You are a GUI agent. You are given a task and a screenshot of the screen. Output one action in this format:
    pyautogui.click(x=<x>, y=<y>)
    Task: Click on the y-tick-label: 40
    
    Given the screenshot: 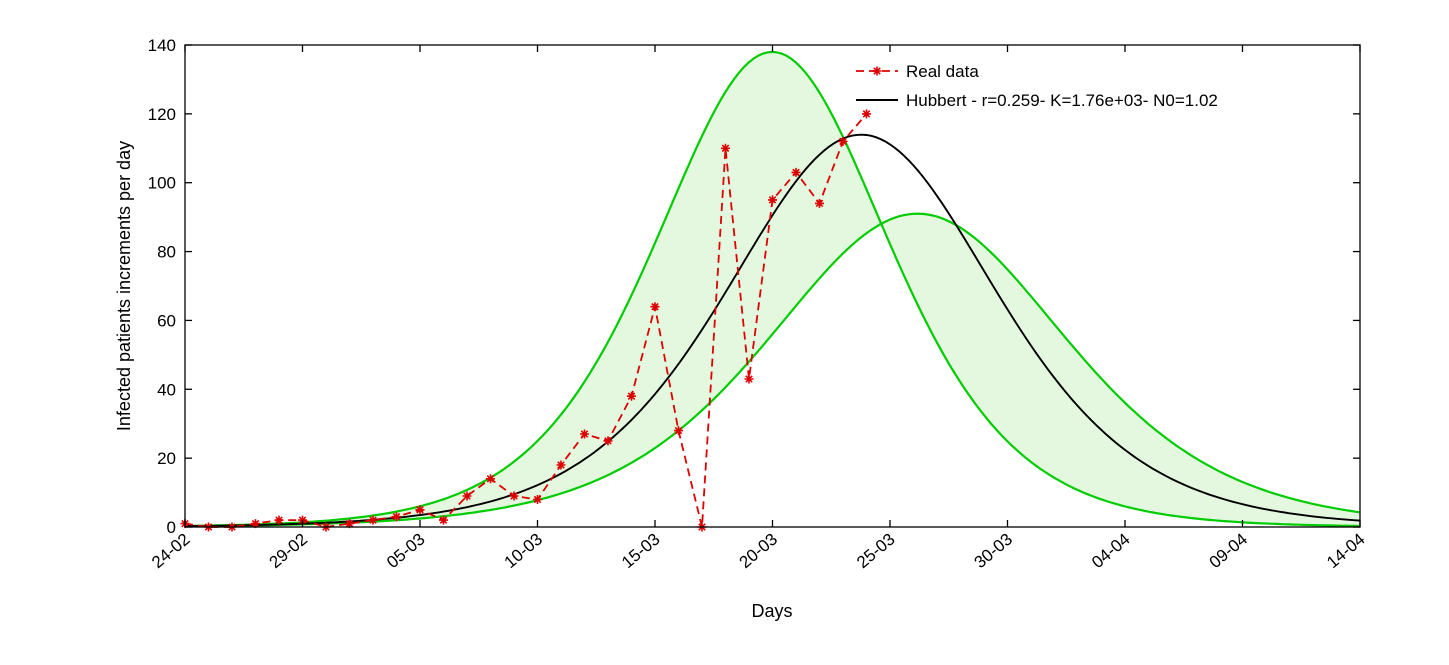 What is the action you would take?
    pyautogui.click(x=166, y=389)
    